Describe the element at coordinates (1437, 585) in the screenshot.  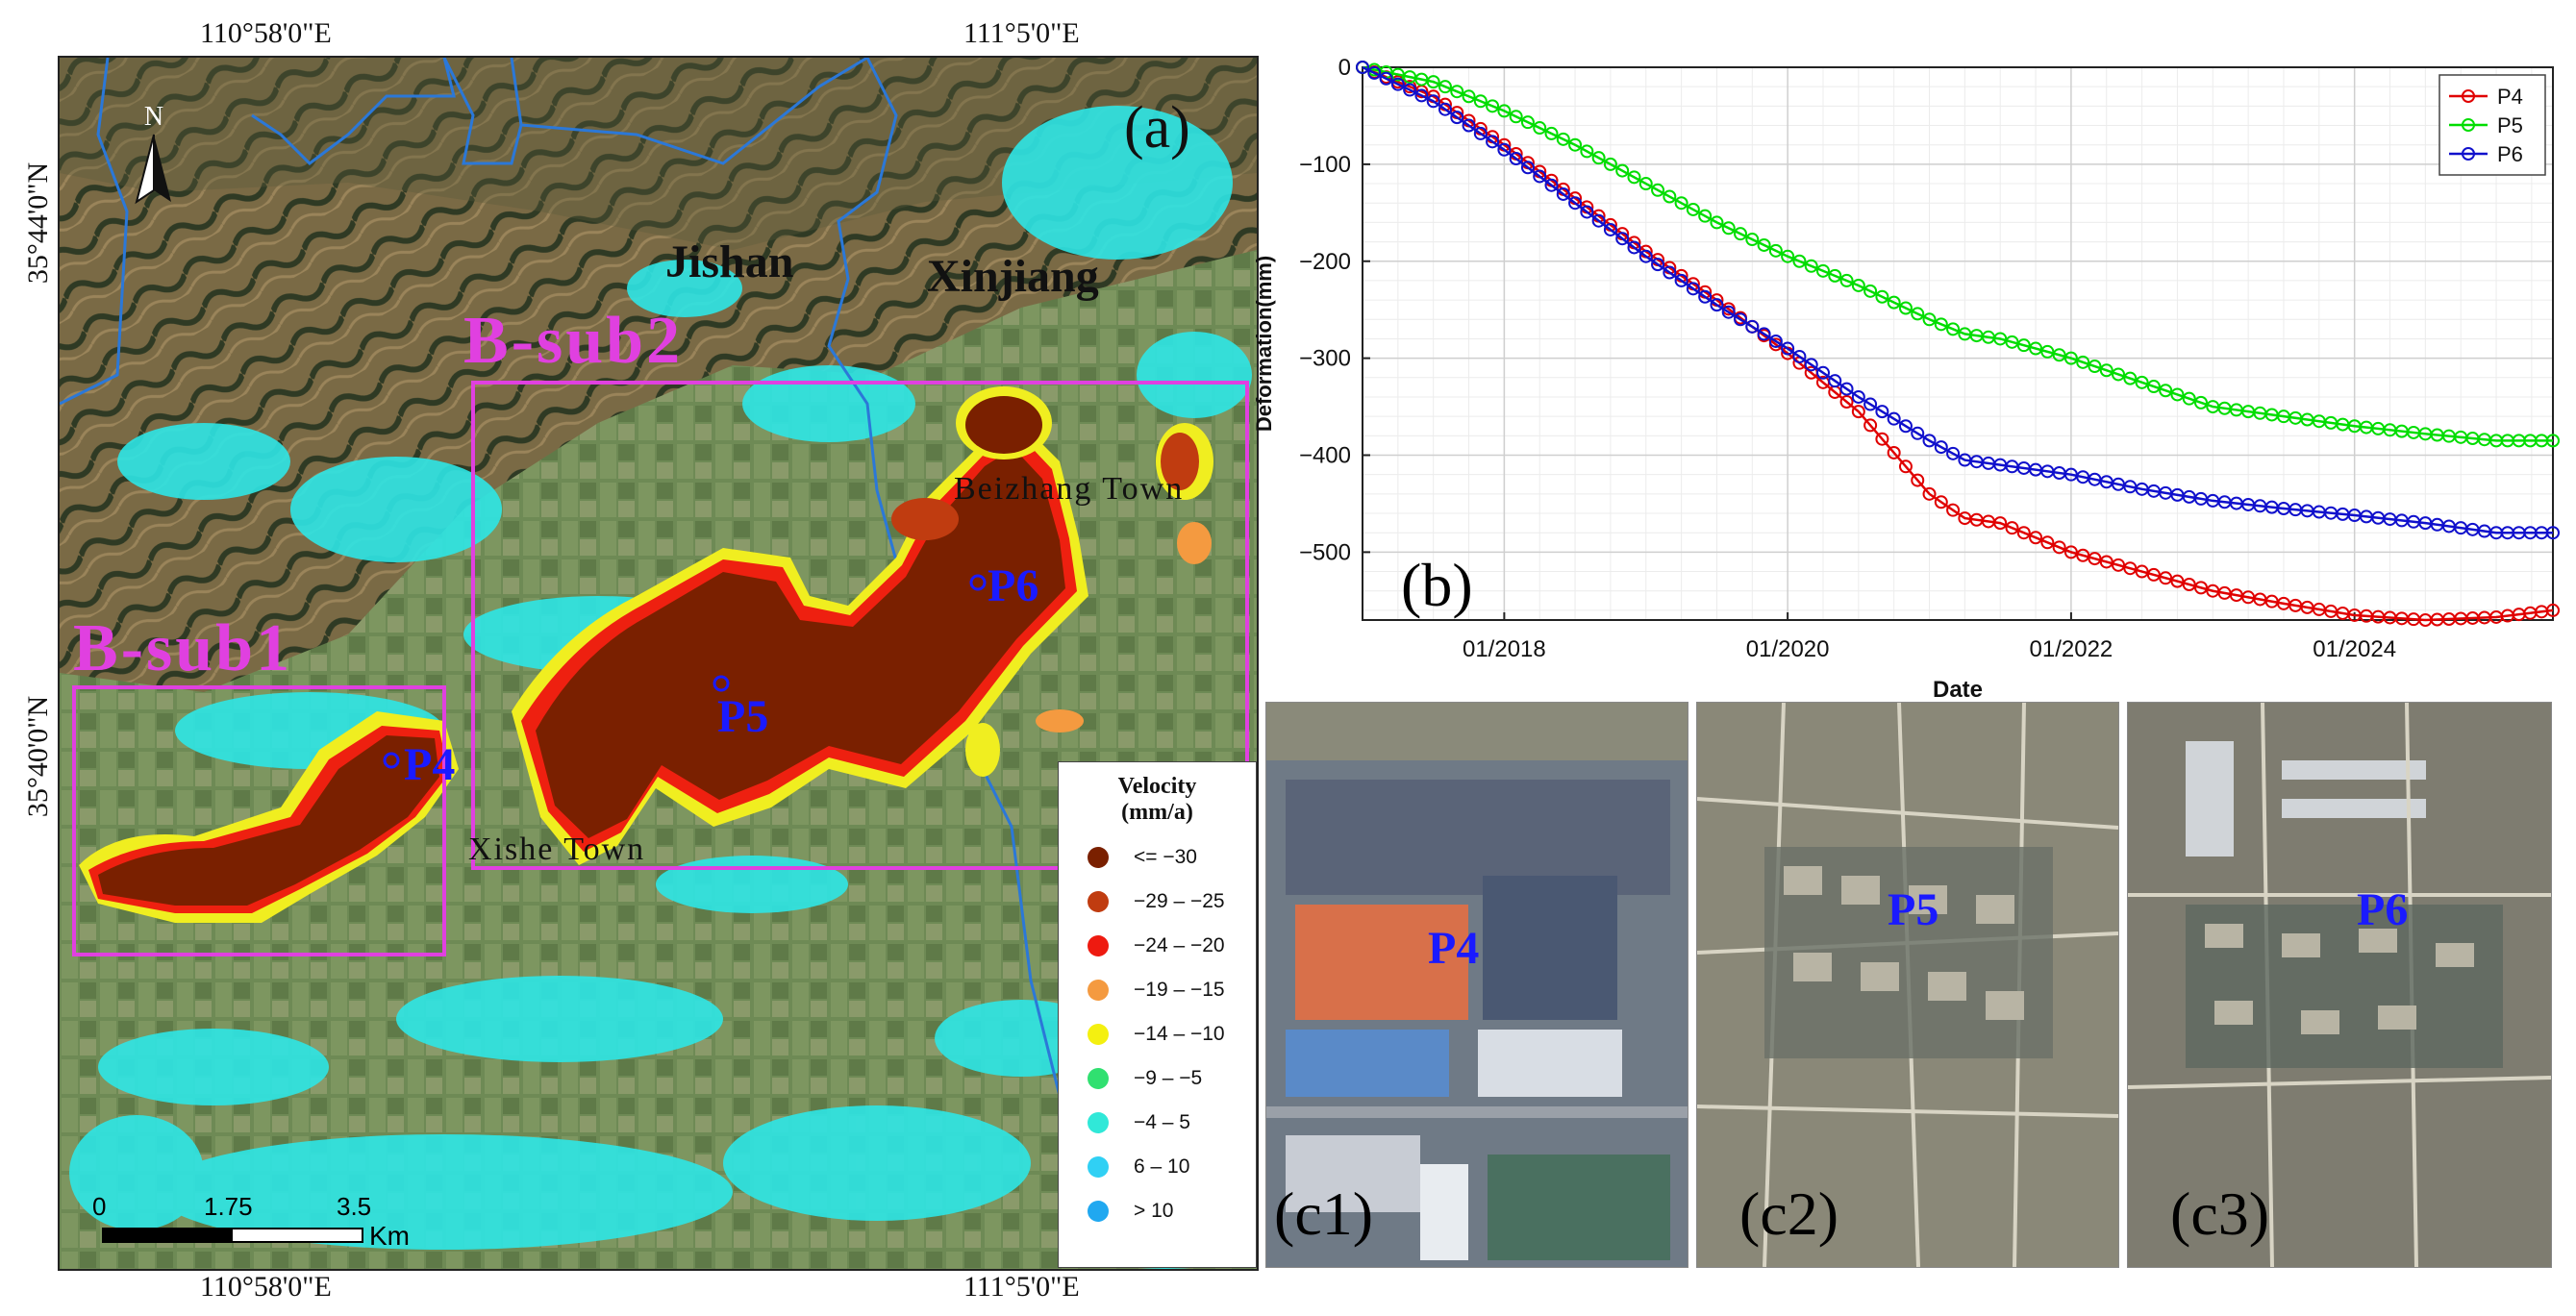
I see `panel-b-label: (b)` at that location.